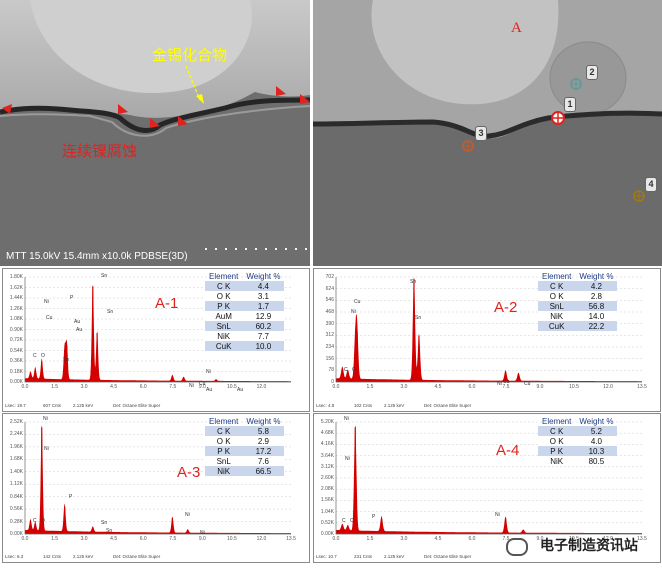 This screenshot has height=569, width=662. Describe the element at coordinates (190, 56) in the screenshot. I see `imc-label: 金锡化合物` at that location.